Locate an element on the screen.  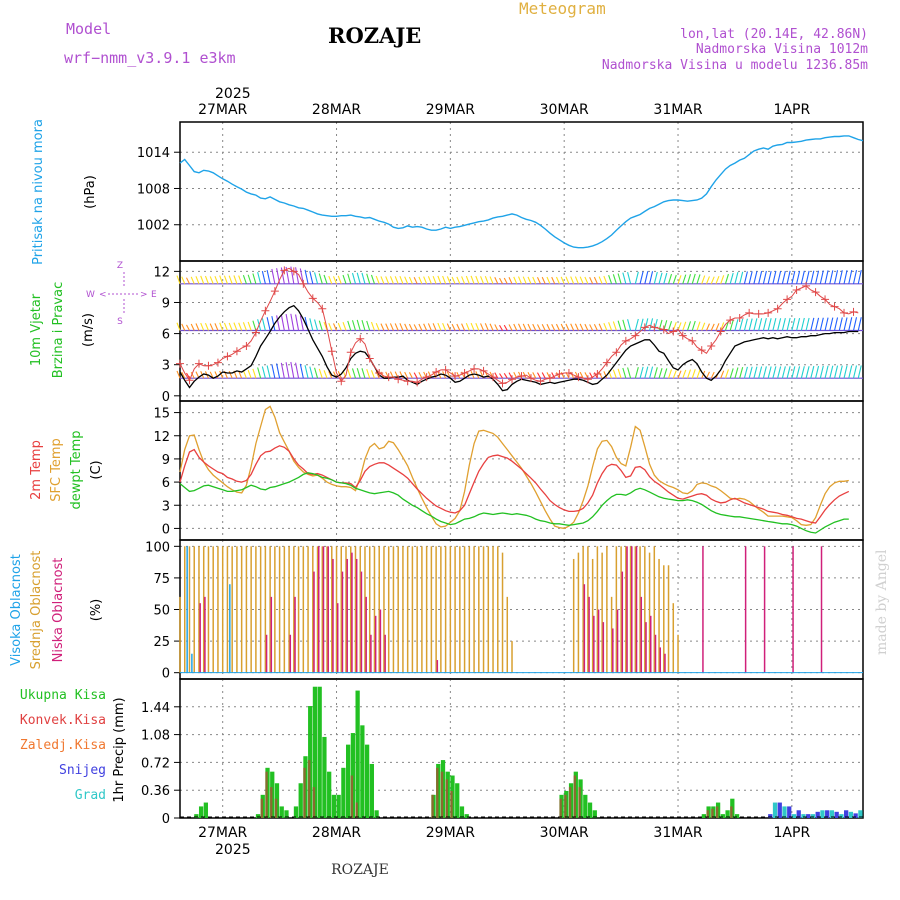
day-tick-top: 28MAR is located at coordinates (336, 110).